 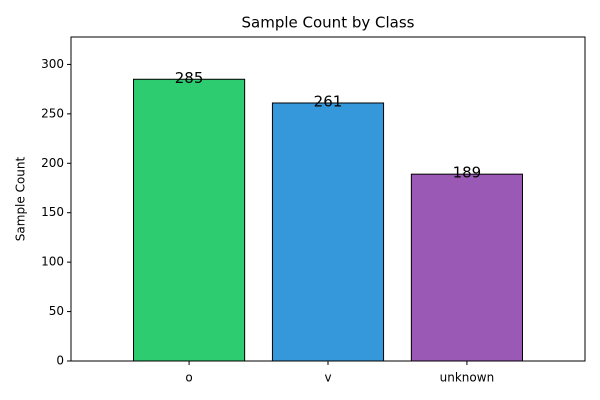 I want to click on y-tick-label: 150, so click(x=52, y=212).